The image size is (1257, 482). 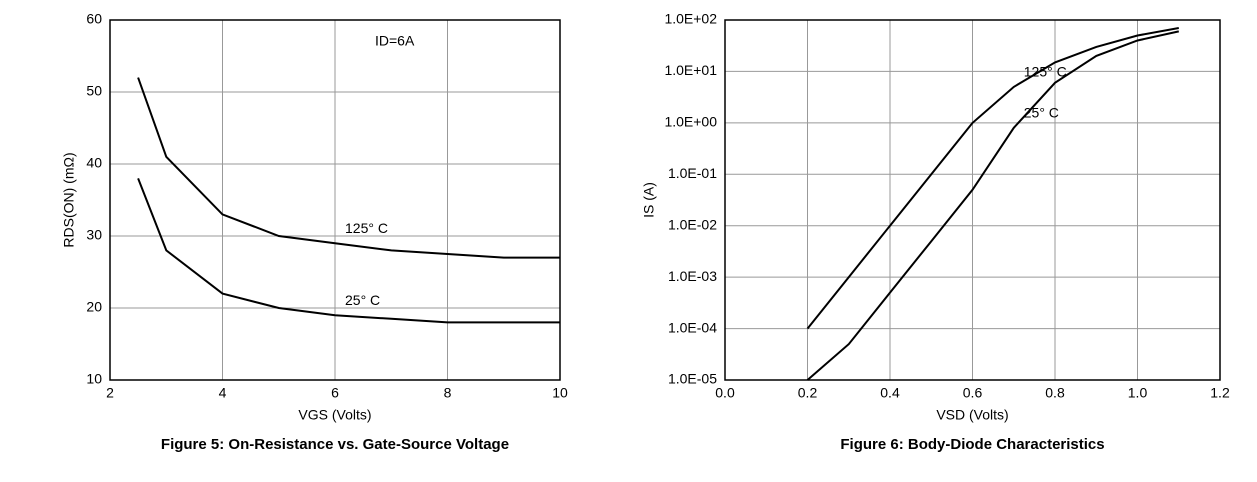 What do you see at coordinates (1055, 393) in the screenshot?
I see `x-tick-label: 0.8` at bounding box center [1055, 393].